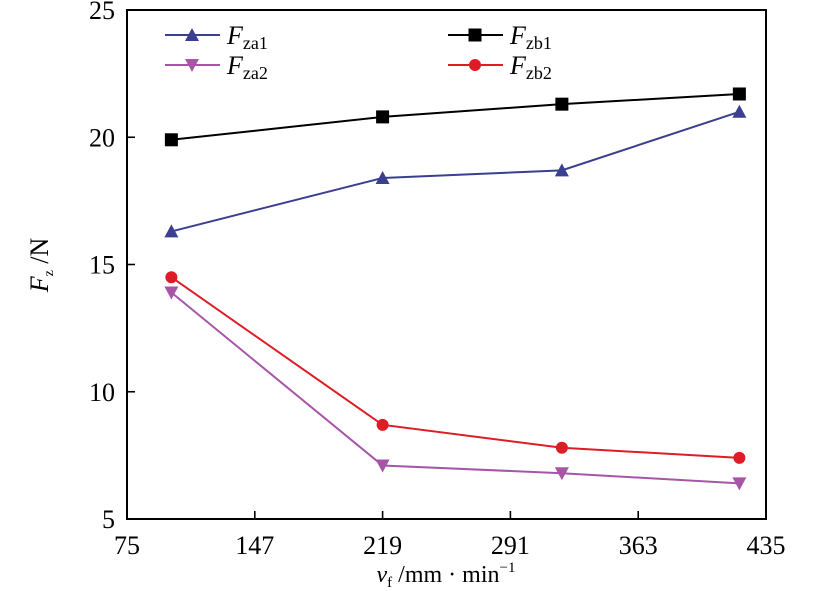 This screenshot has width=827, height=591. What do you see at coordinates (638, 545) in the screenshot?
I see `x-tick-label: 363` at bounding box center [638, 545].